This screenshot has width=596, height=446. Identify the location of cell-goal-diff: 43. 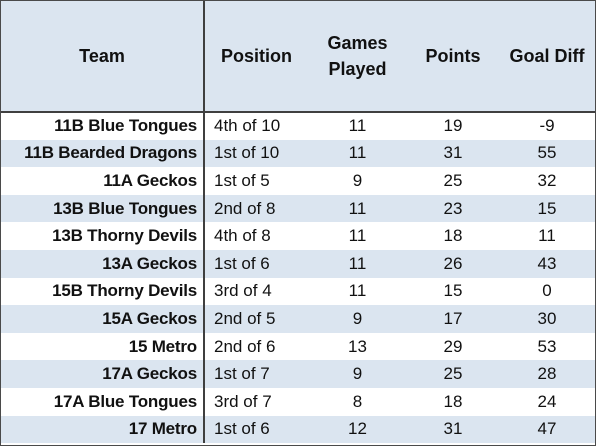
(547, 263).